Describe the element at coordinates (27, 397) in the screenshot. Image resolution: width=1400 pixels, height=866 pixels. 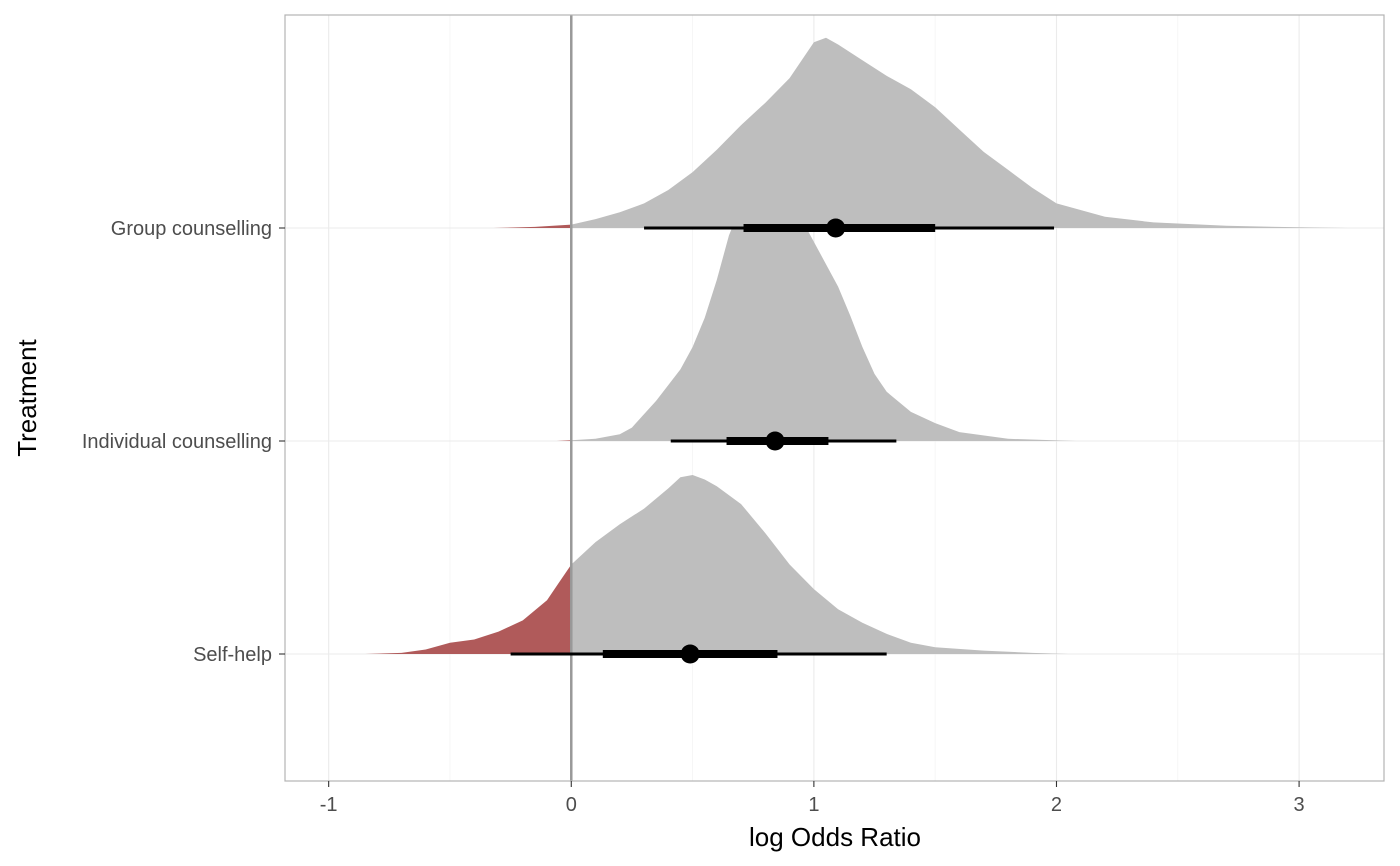
I see `y-axis-title: Treatment` at that location.